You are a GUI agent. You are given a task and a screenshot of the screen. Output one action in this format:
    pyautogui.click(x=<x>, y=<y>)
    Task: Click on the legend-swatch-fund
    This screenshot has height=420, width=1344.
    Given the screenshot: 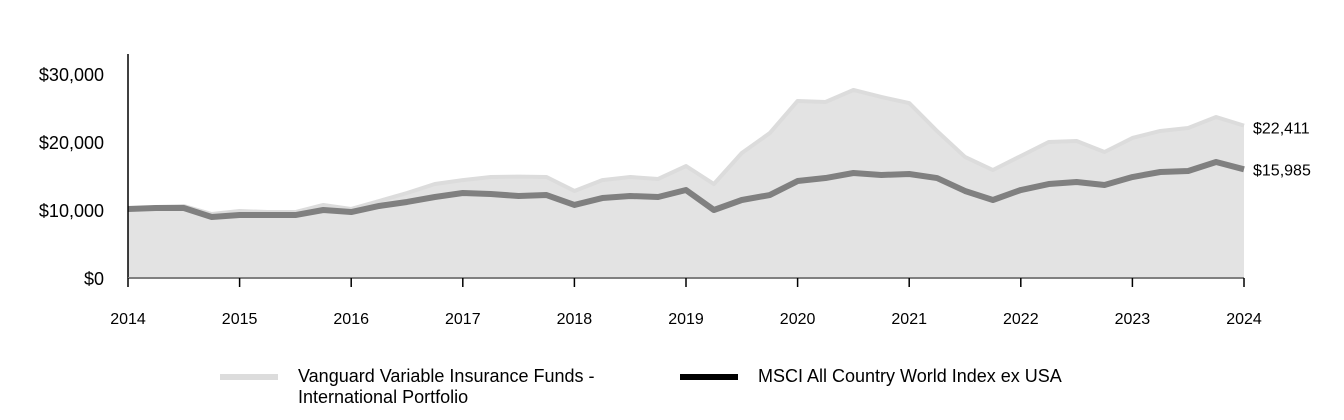 What is the action you would take?
    pyautogui.click(x=249, y=377)
    